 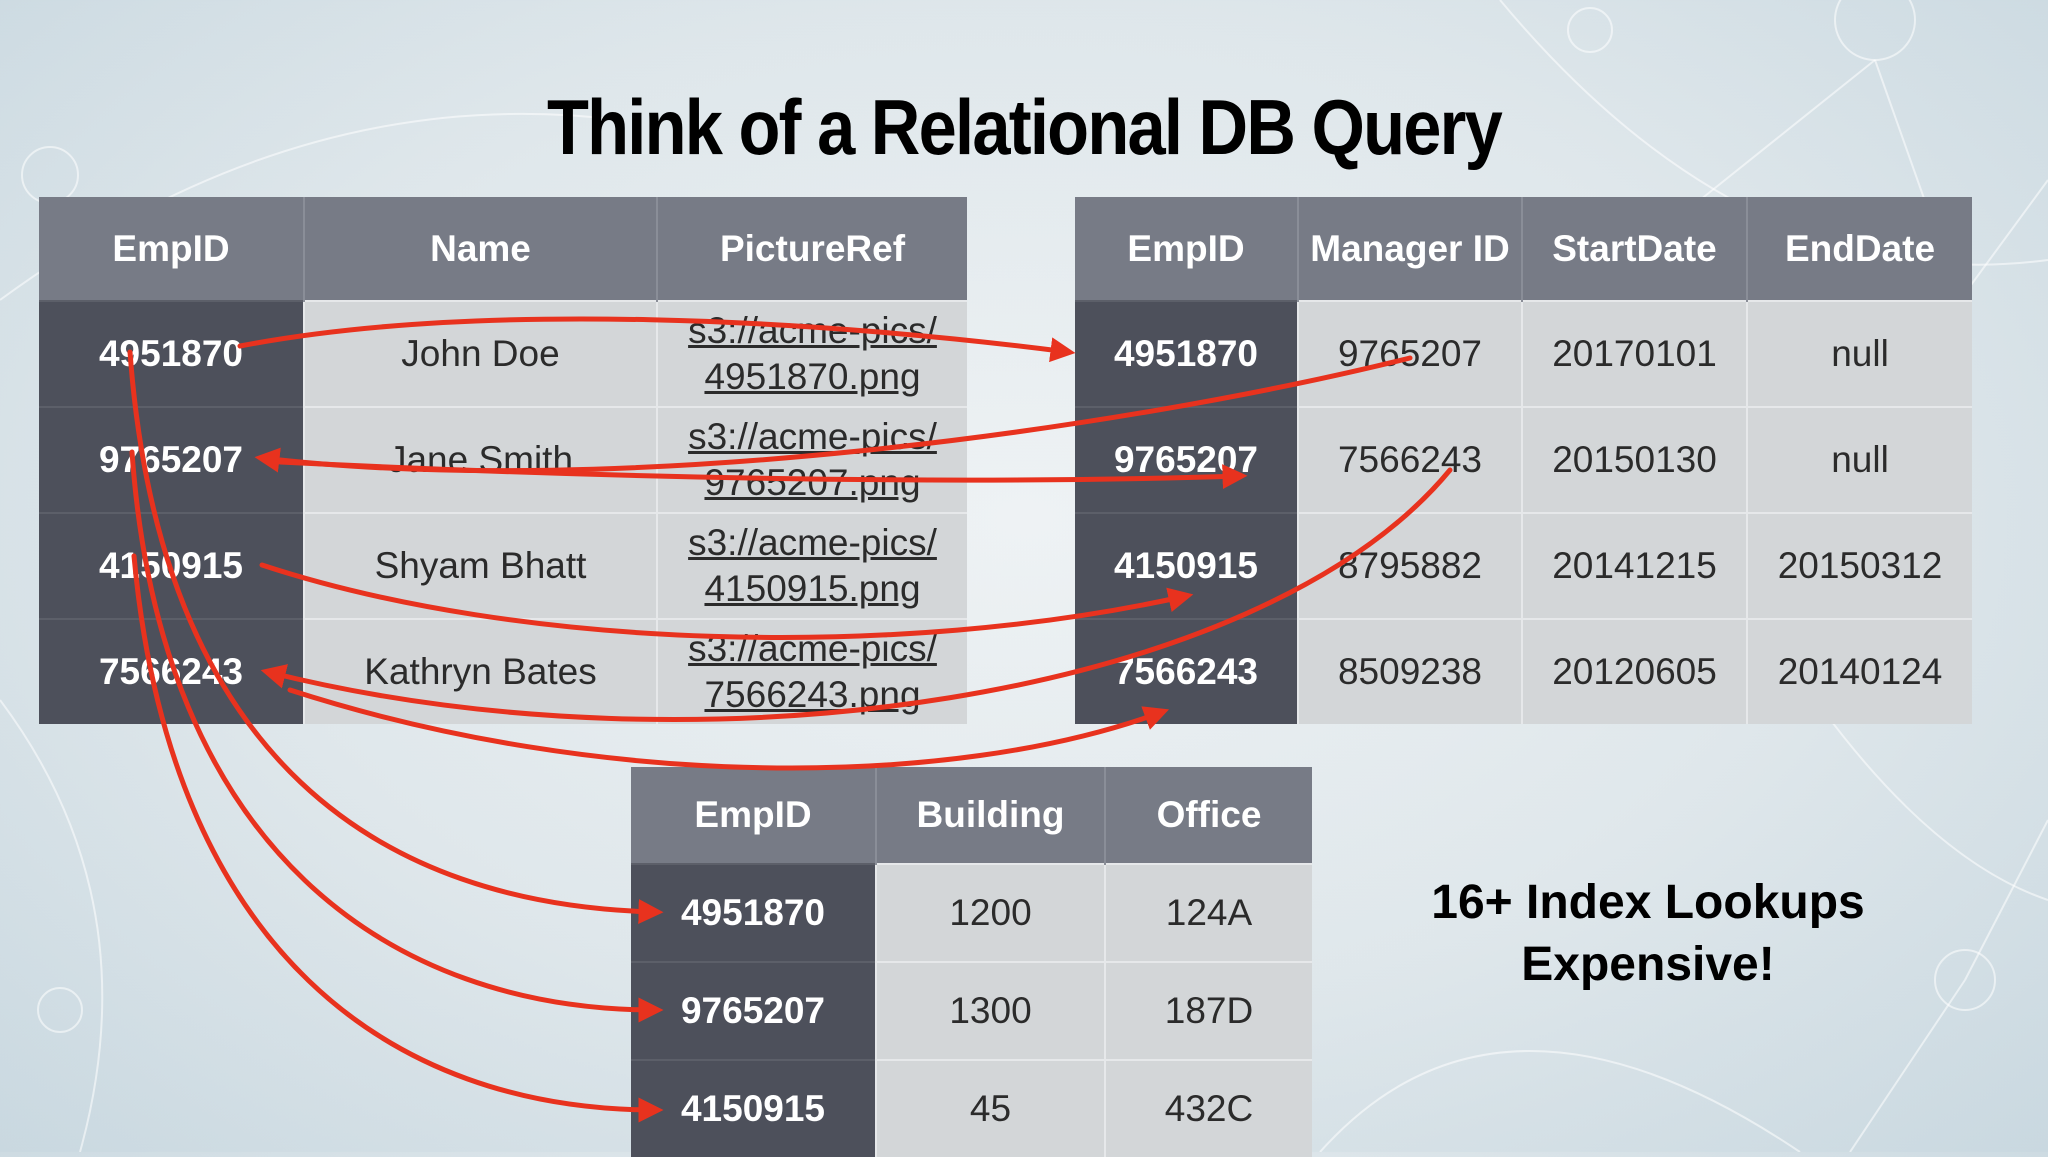 What do you see at coordinates (1634, 565) in the screenshot?
I see `start-date-cell: 20141215` at bounding box center [1634, 565].